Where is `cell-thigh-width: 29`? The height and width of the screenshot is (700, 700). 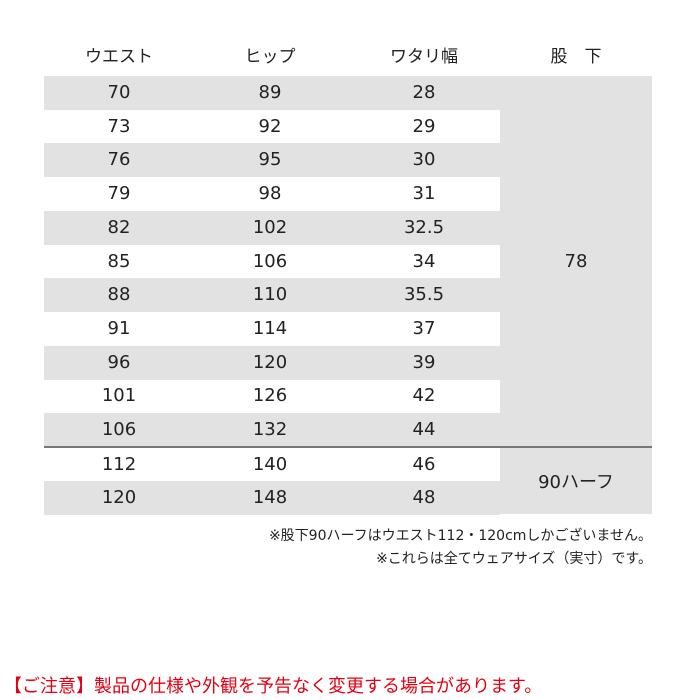
cell-thigh-width: 29 is located at coordinates (424, 126).